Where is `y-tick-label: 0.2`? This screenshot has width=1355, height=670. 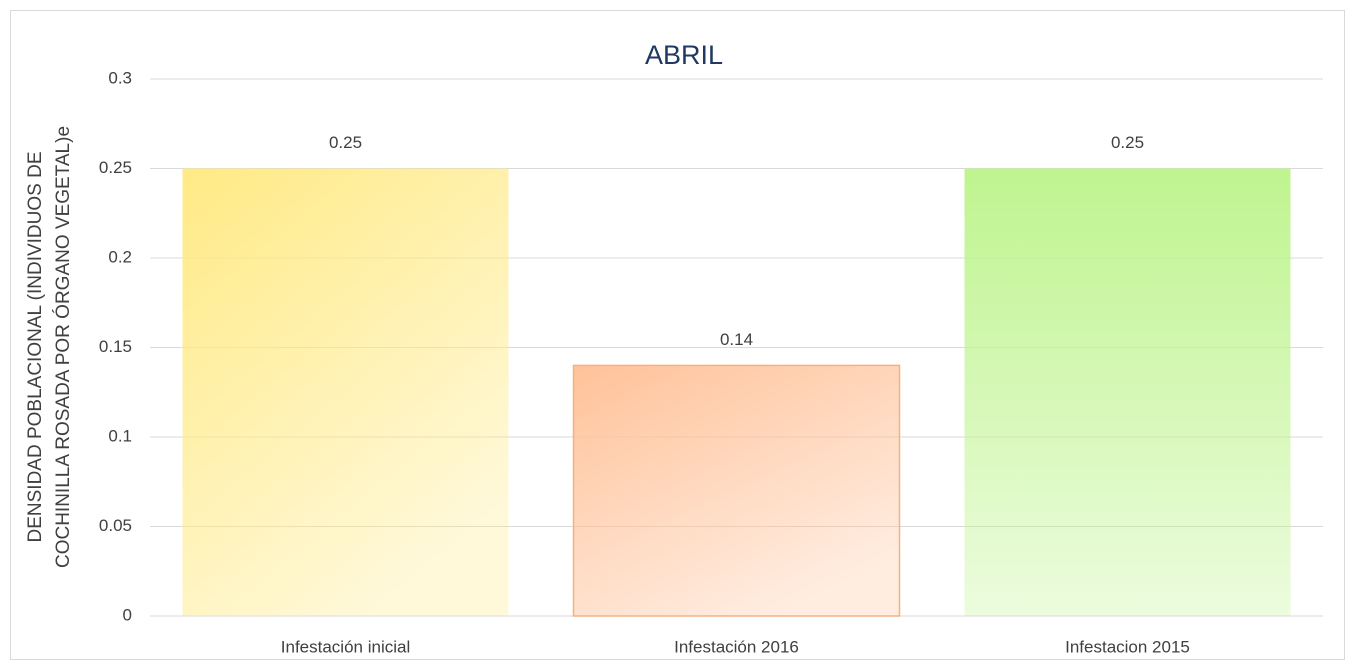 y-tick-label: 0.2 is located at coordinates (120, 256).